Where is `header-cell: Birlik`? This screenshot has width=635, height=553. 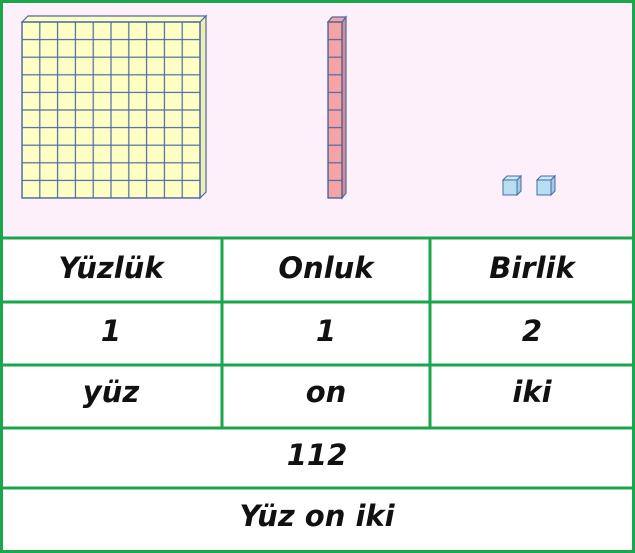
header-cell: Birlik is located at coordinates (532, 268).